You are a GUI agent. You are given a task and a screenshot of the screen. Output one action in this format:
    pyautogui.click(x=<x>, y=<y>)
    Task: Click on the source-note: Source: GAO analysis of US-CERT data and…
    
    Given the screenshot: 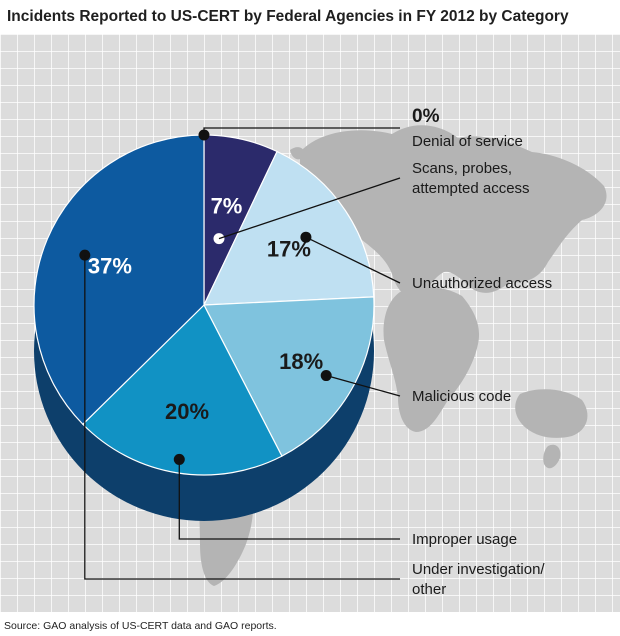 What is the action you would take?
    pyautogui.click(x=140, y=626)
    